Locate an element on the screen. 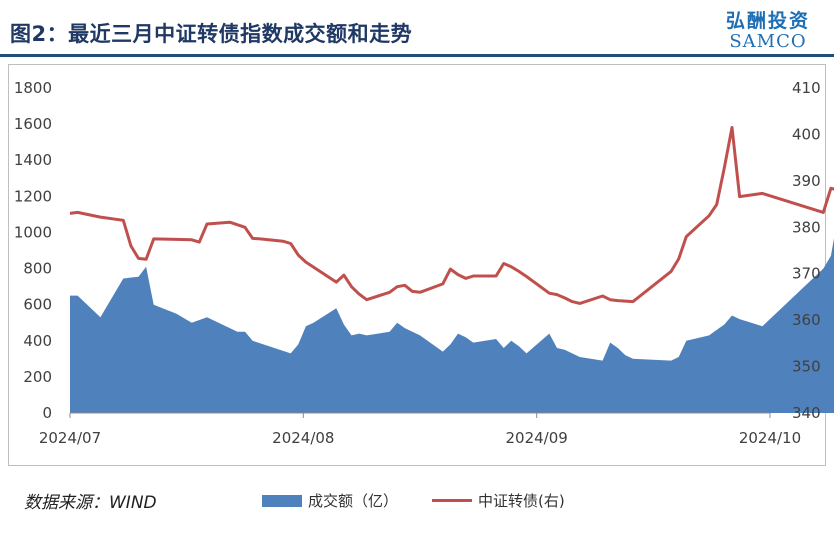 Image resolution: width=834 pixels, height=533 pixels. chart-title: 图2：最近三月中证转债指数成交额和走势 is located at coordinates (211, 34).